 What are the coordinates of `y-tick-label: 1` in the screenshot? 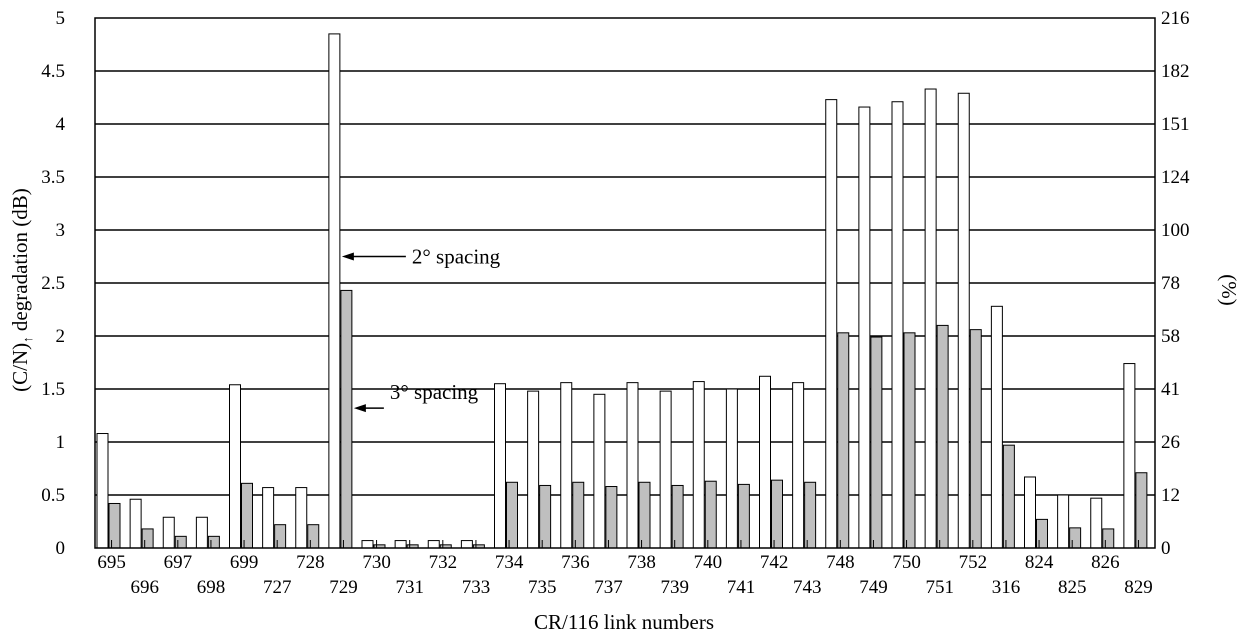 It's located at (61, 442).